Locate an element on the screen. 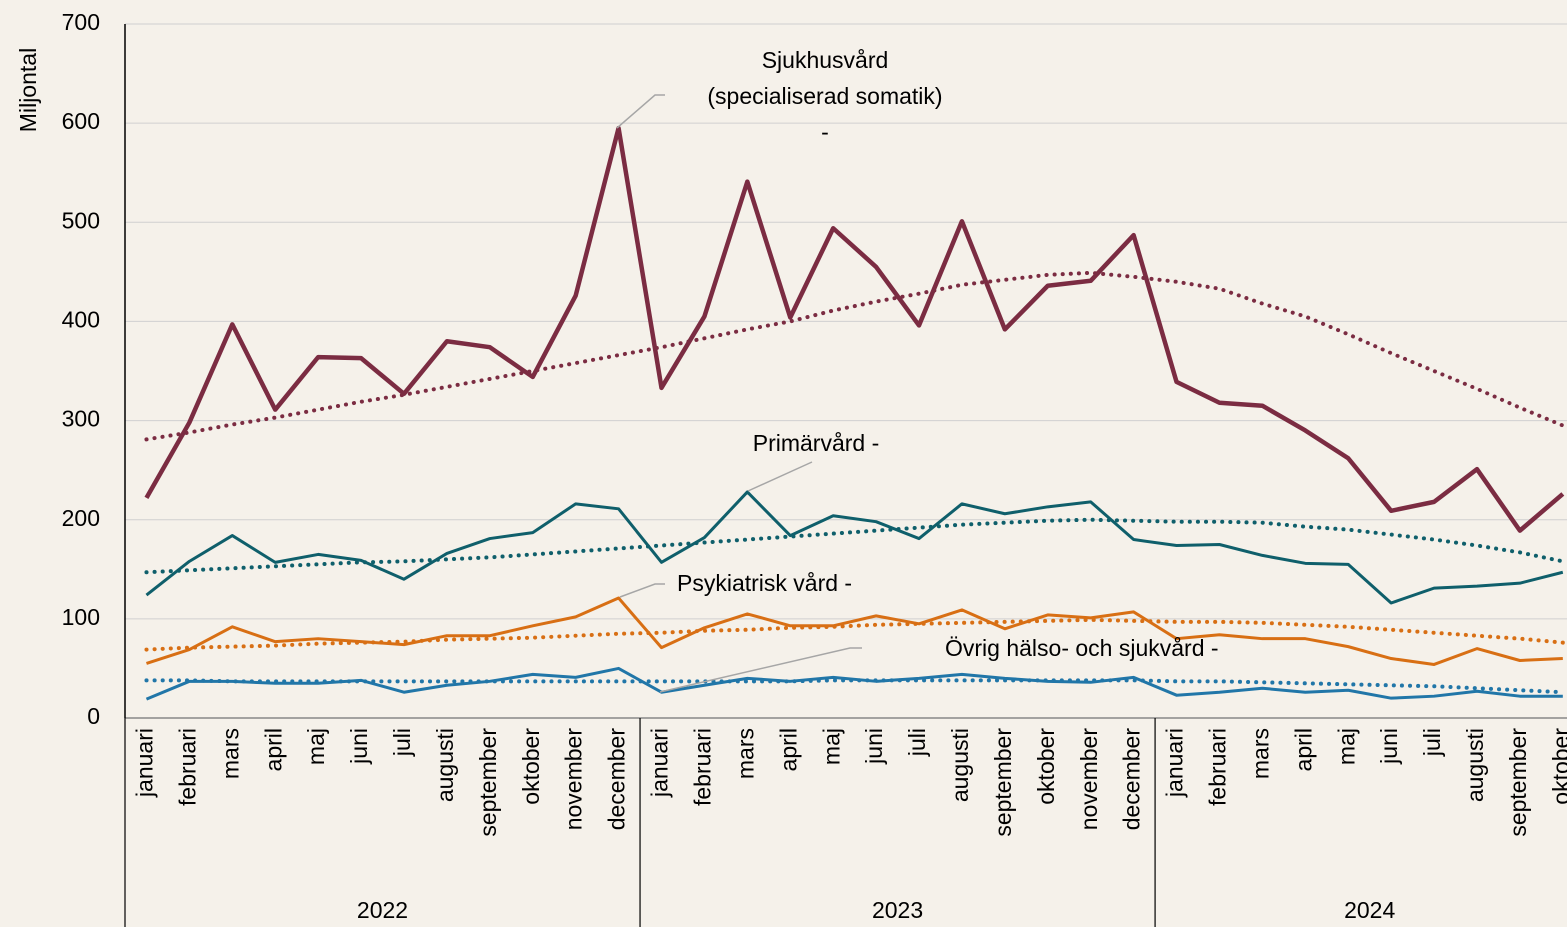 The width and height of the screenshot is (1567, 927). y-tick-label: 700 is located at coordinates (81, 22).